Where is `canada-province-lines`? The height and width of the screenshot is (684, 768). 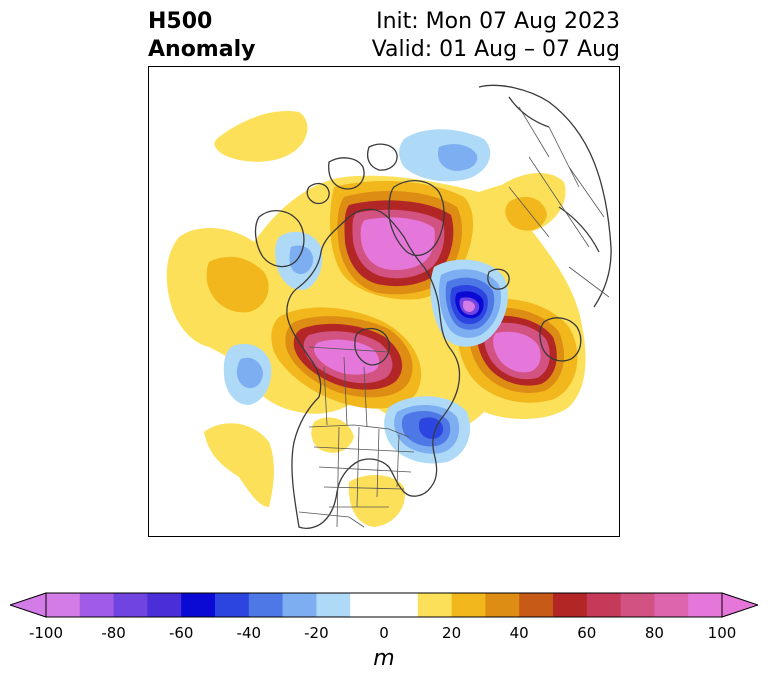 canada-province-lines is located at coordinates (349, 387).